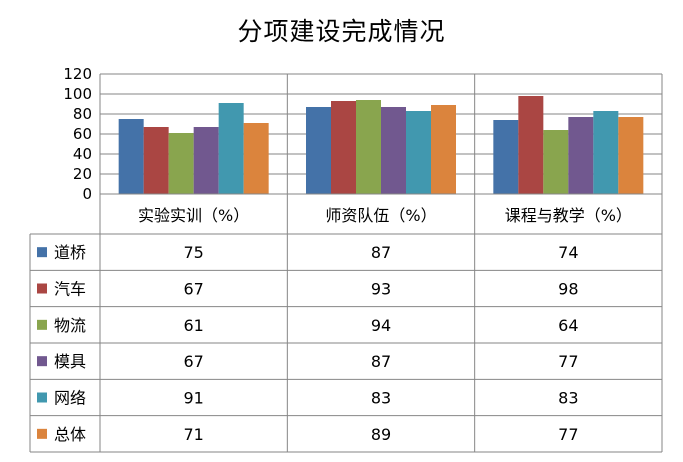  I want to click on y-tick-label: 120, so click(77, 74).